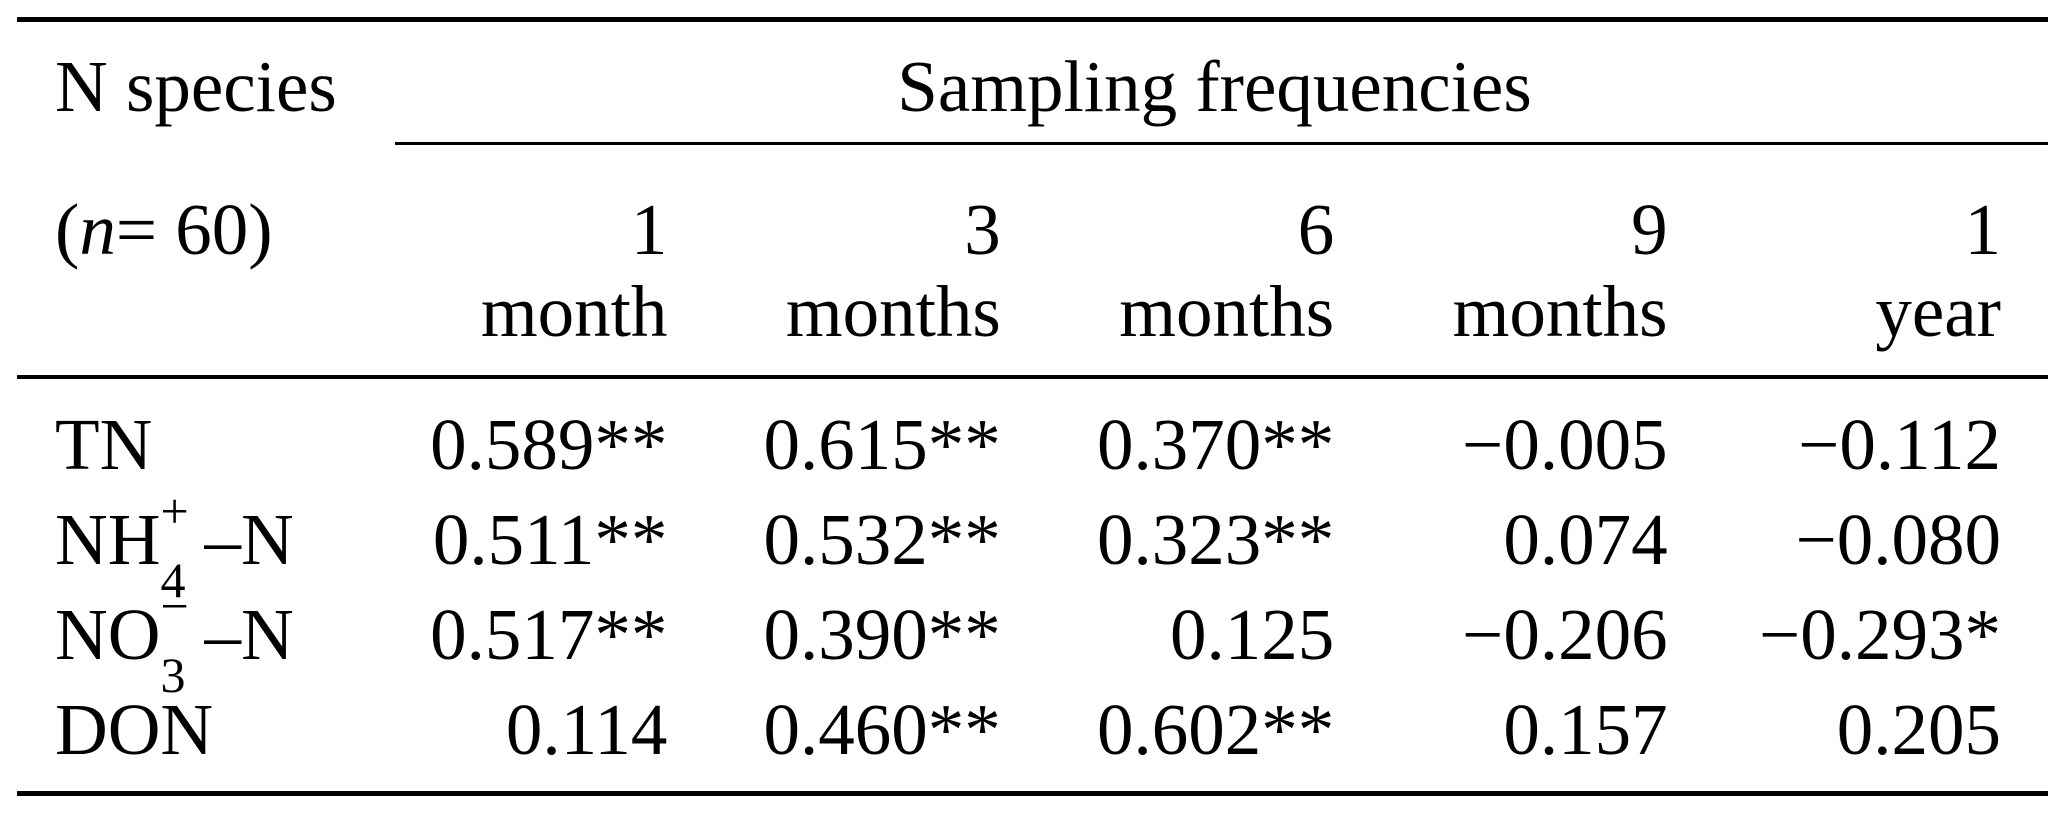 The height and width of the screenshot is (817, 2067). What do you see at coordinates (199, 429) in the screenshot?
I see `species-cell-tn: TN` at bounding box center [199, 429].